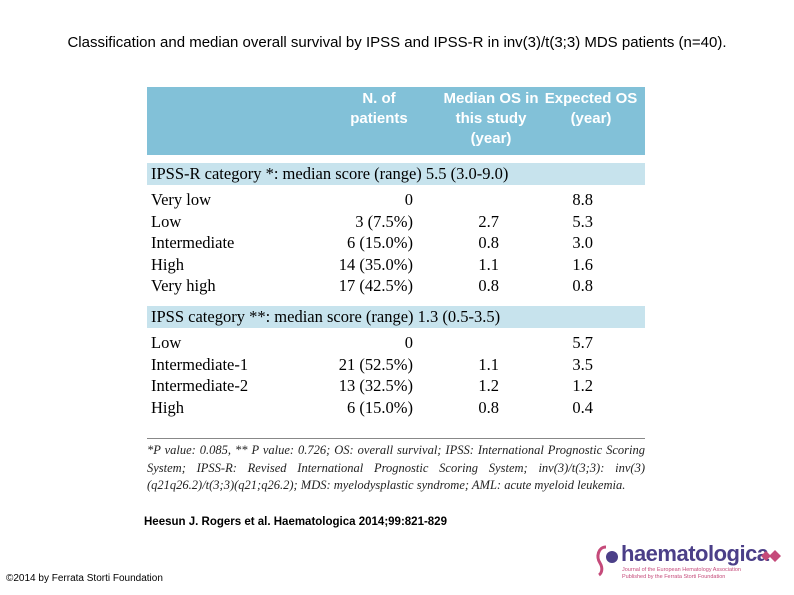 The height and width of the screenshot is (595, 794). I want to click on table-row: High 14 (35.0%) 1.1 1.6, so click(396, 264).